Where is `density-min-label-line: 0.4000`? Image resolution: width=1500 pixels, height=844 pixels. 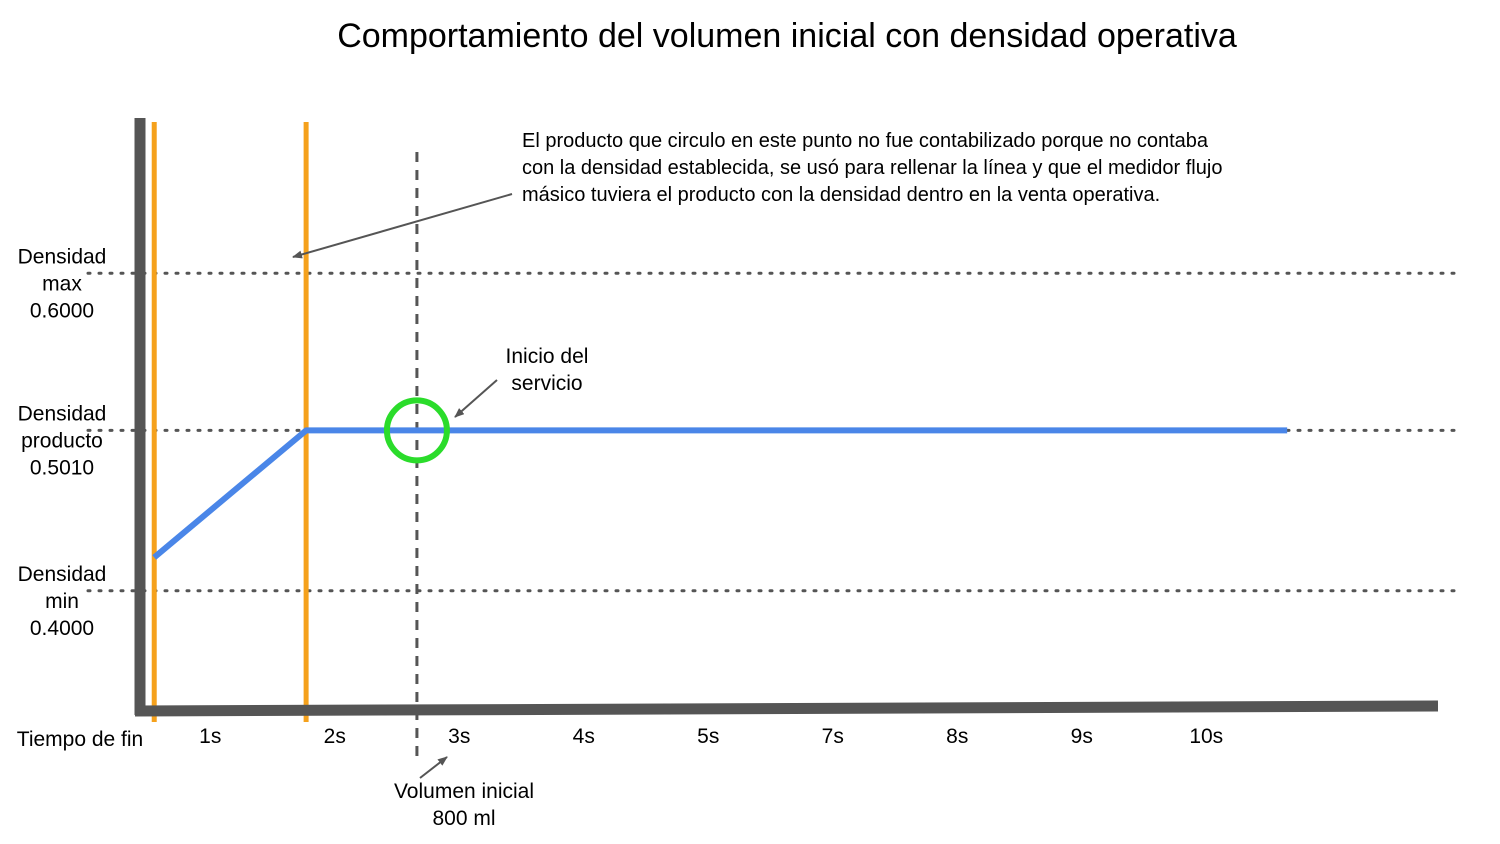
density-min-label-line: 0.4000 is located at coordinates (62, 628).